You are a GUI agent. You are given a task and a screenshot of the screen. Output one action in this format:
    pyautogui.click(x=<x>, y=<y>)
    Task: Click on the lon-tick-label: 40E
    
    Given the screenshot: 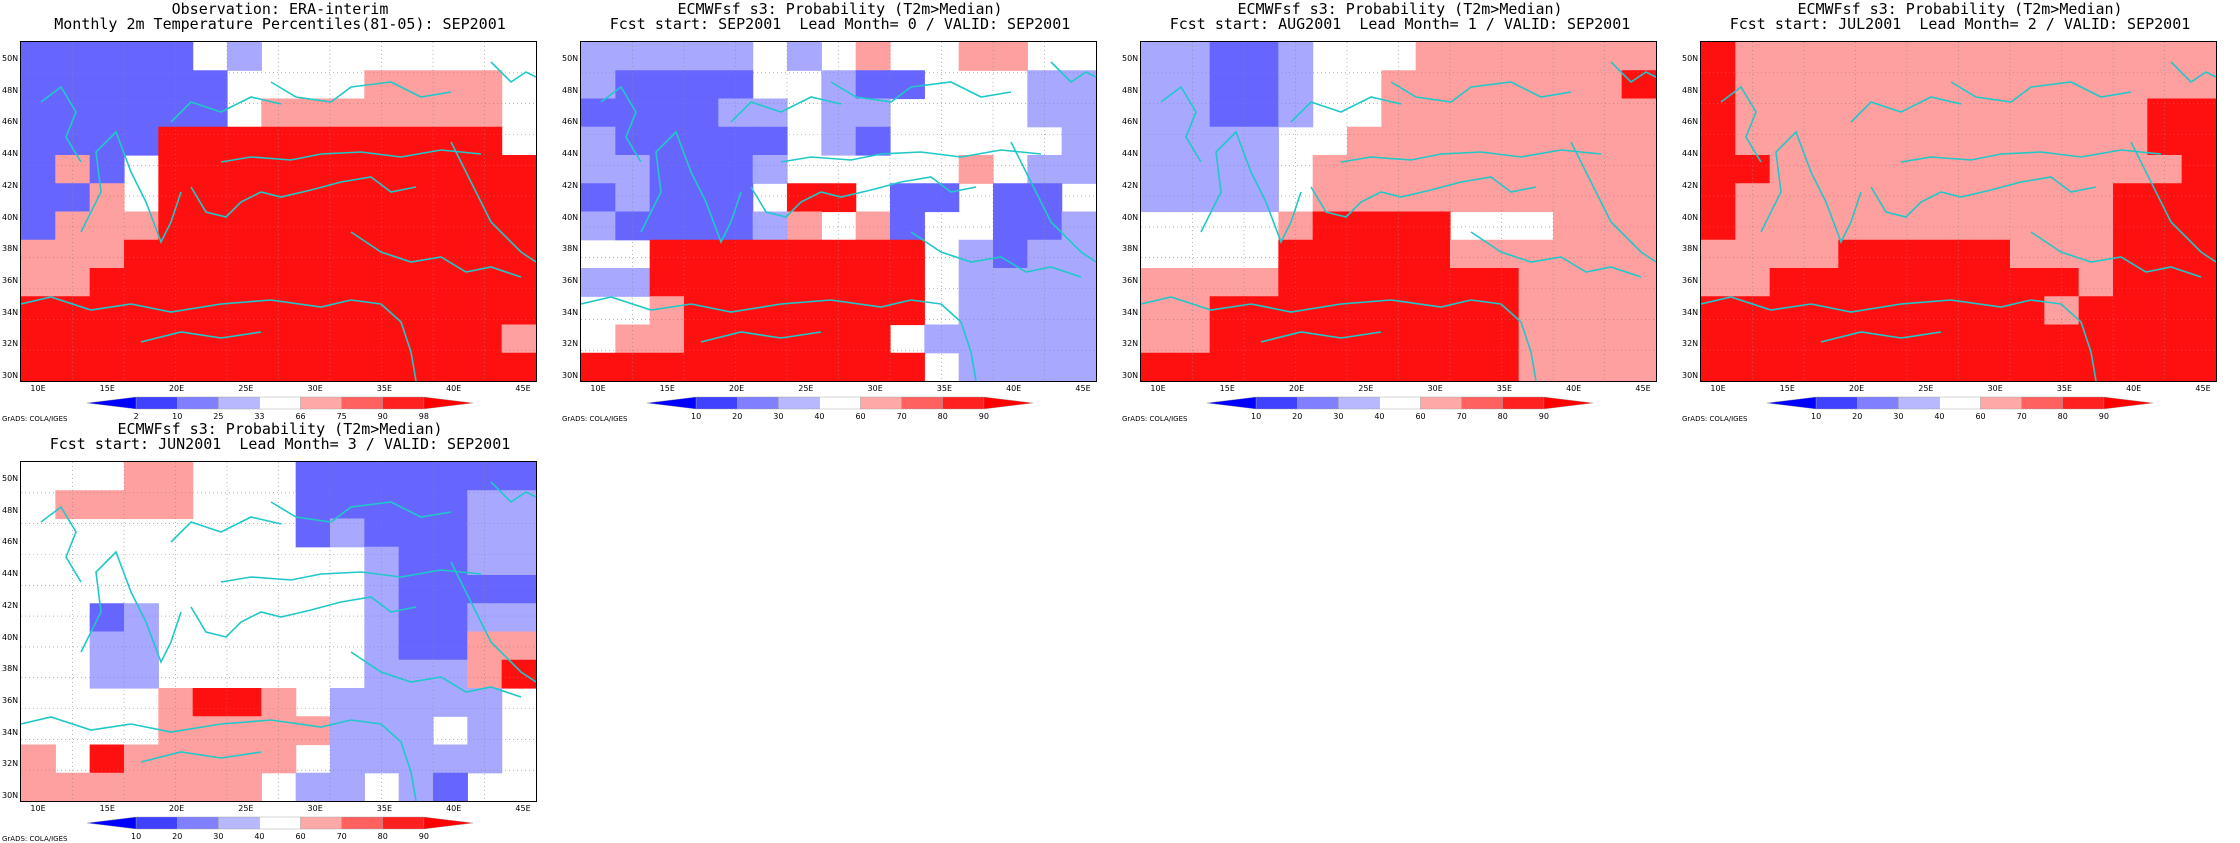 What is the action you would take?
    pyautogui.click(x=1014, y=388)
    